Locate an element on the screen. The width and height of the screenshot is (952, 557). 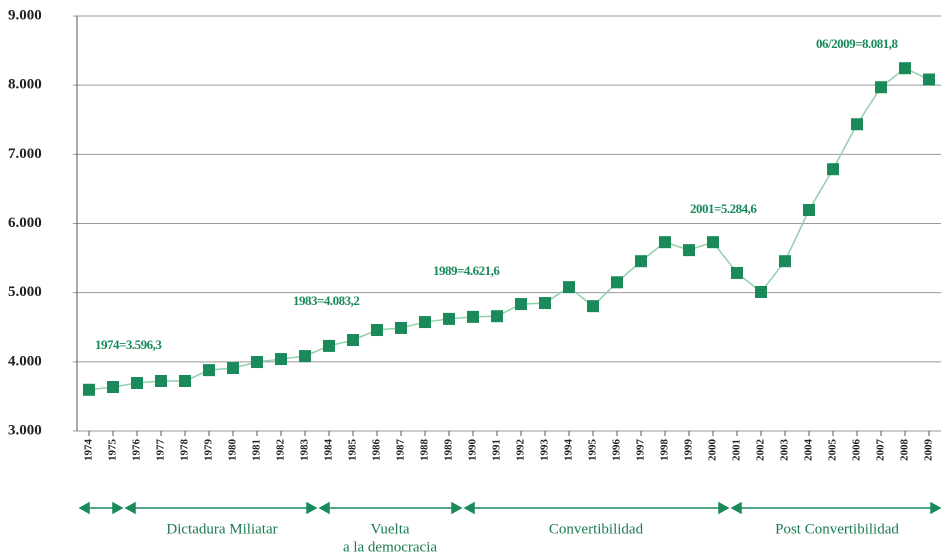
annotation: 1974=3.596,3 is located at coordinates (128, 344).